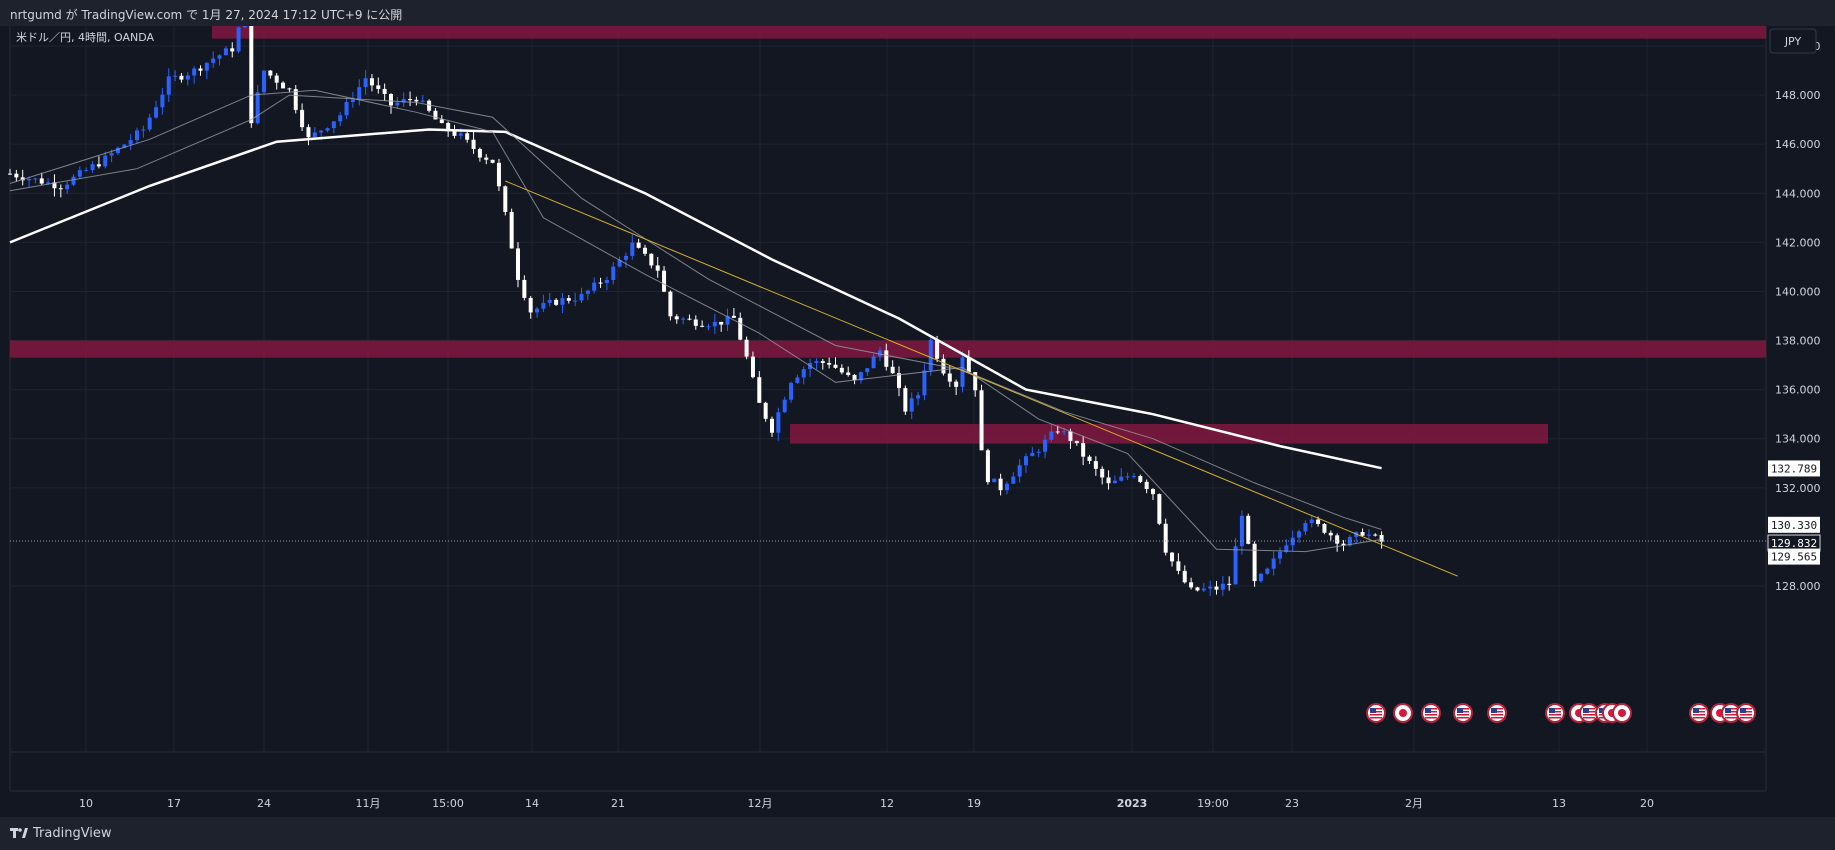 The width and height of the screenshot is (1835, 850). I want to click on currency-button: JPY, so click(1793, 41).